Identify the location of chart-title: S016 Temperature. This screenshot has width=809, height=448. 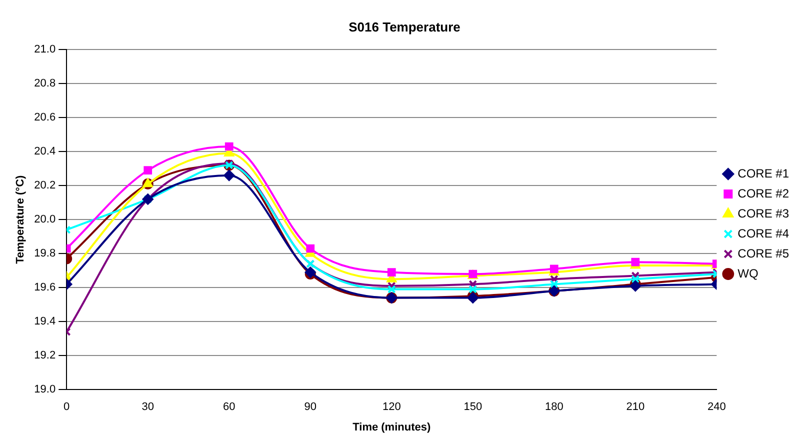
(404, 26).